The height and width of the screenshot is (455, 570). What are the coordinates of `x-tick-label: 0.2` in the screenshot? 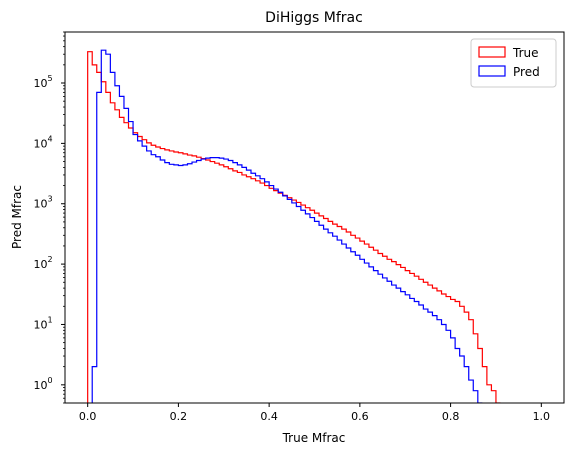 It's located at (179, 416).